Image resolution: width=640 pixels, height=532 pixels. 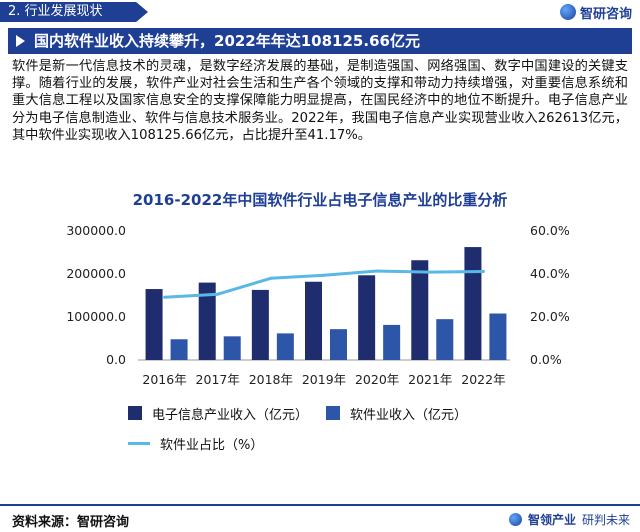 What do you see at coordinates (430, 379) in the screenshot?
I see `x-tick-label: 2021年` at bounding box center [430, 379].